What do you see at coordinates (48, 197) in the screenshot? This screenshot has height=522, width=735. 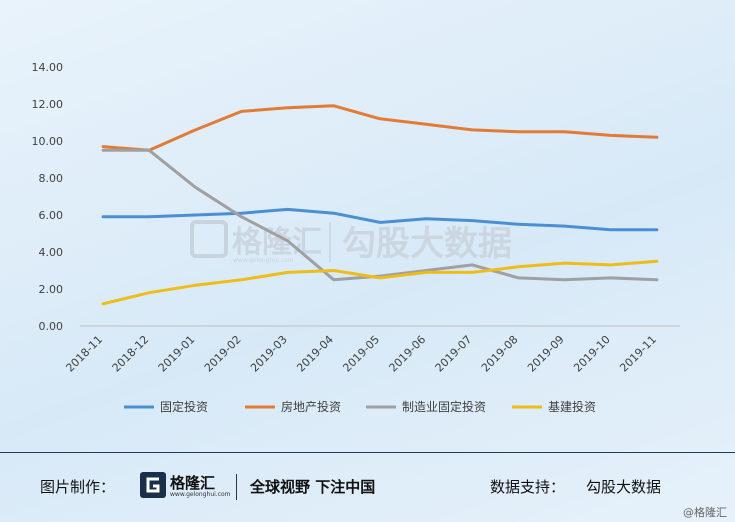 I see `y-axis: 0.00 2.00 4.00 6.00 8.00 10.00 12.00 14.00` at bounding box center [48, 197].